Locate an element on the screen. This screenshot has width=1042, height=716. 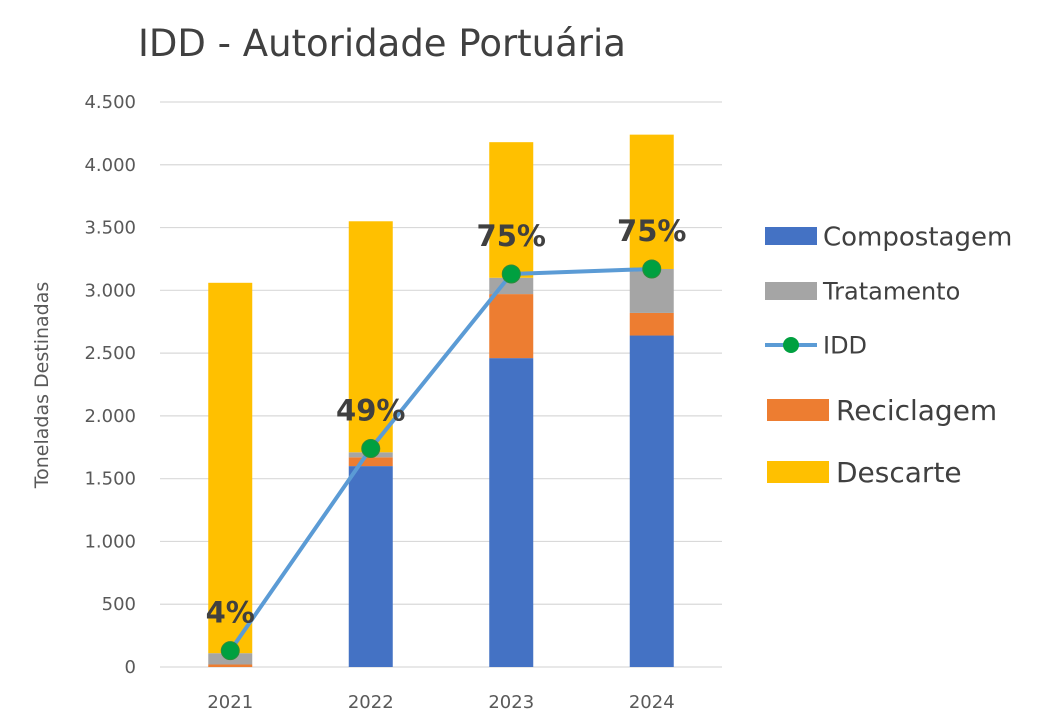
y-tick-label: 1.500 is located at coordinates (110, 479).